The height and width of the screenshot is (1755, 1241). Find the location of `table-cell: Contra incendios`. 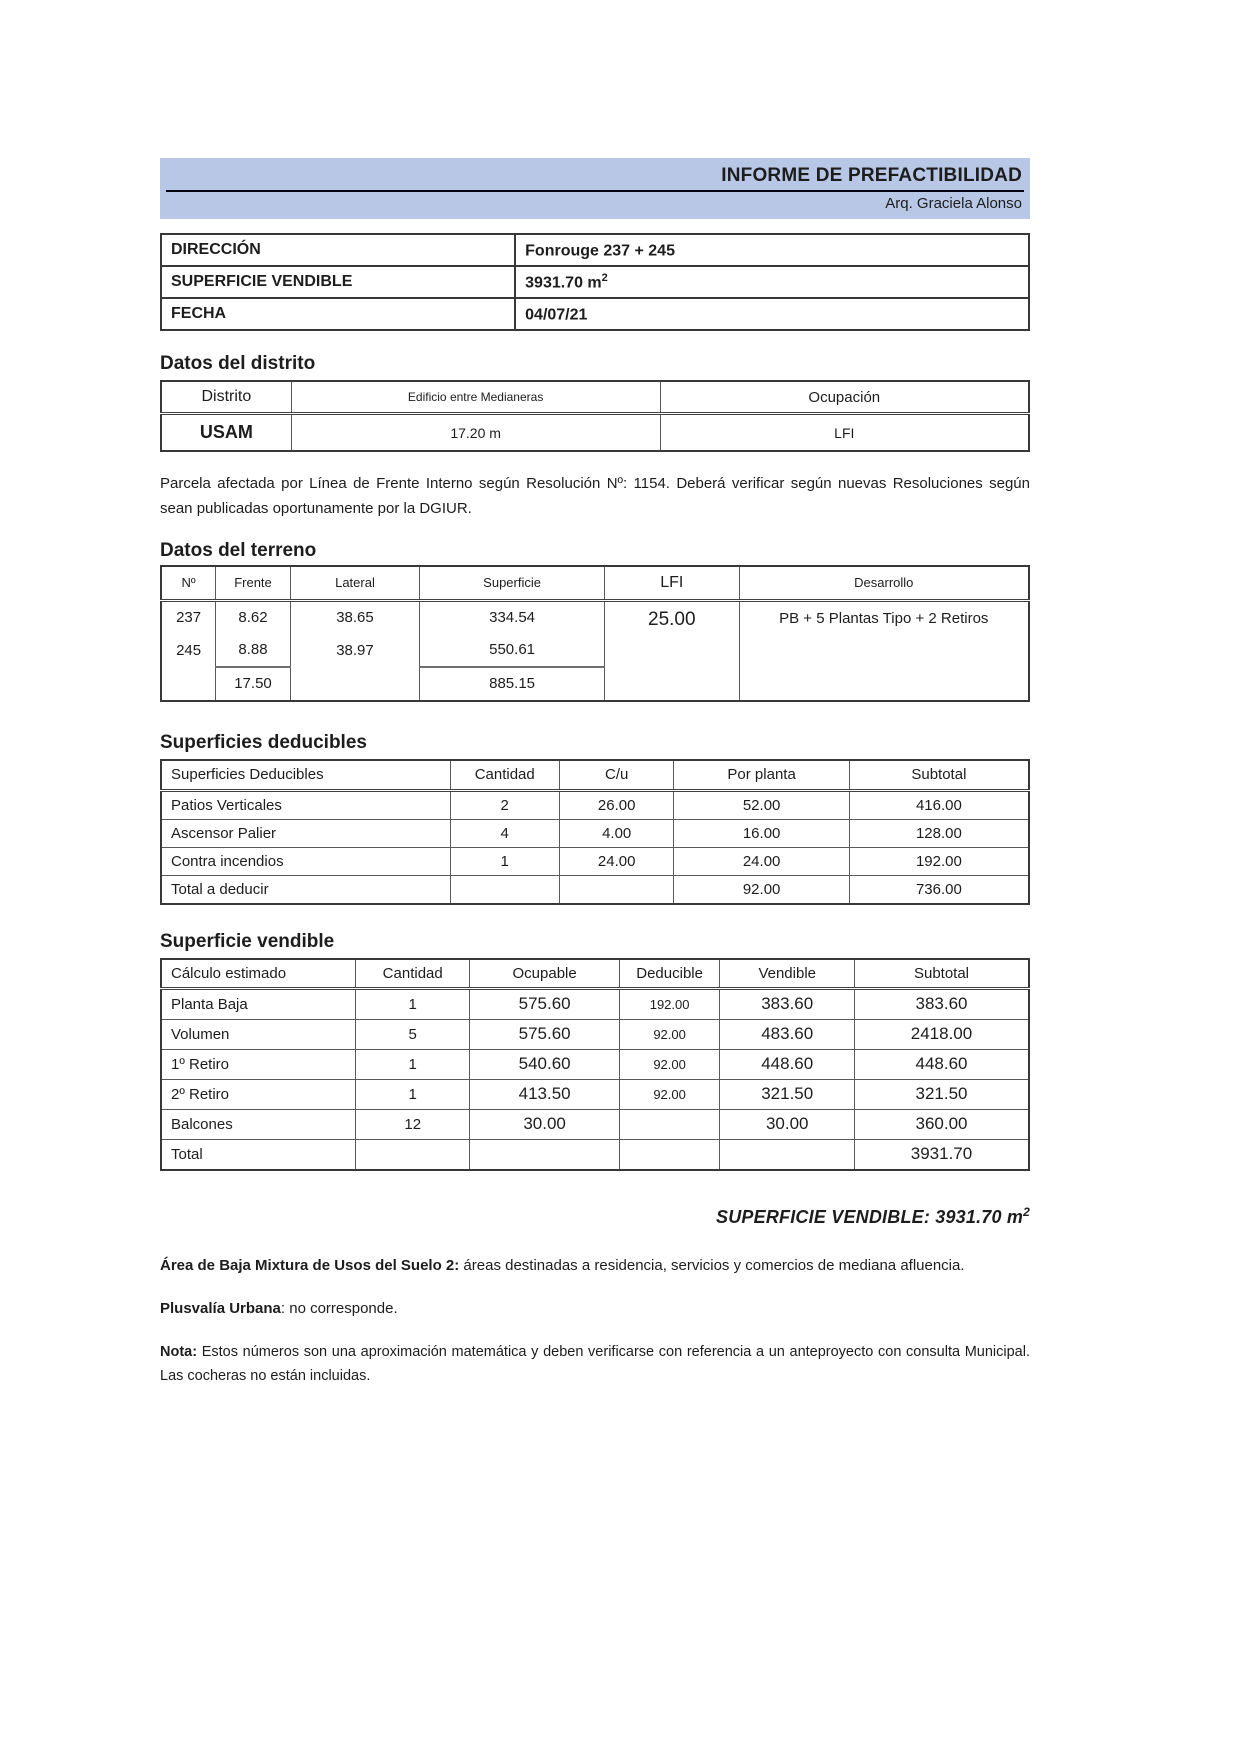

table-cell: Contra incendios is located at coordinates (305, 861).